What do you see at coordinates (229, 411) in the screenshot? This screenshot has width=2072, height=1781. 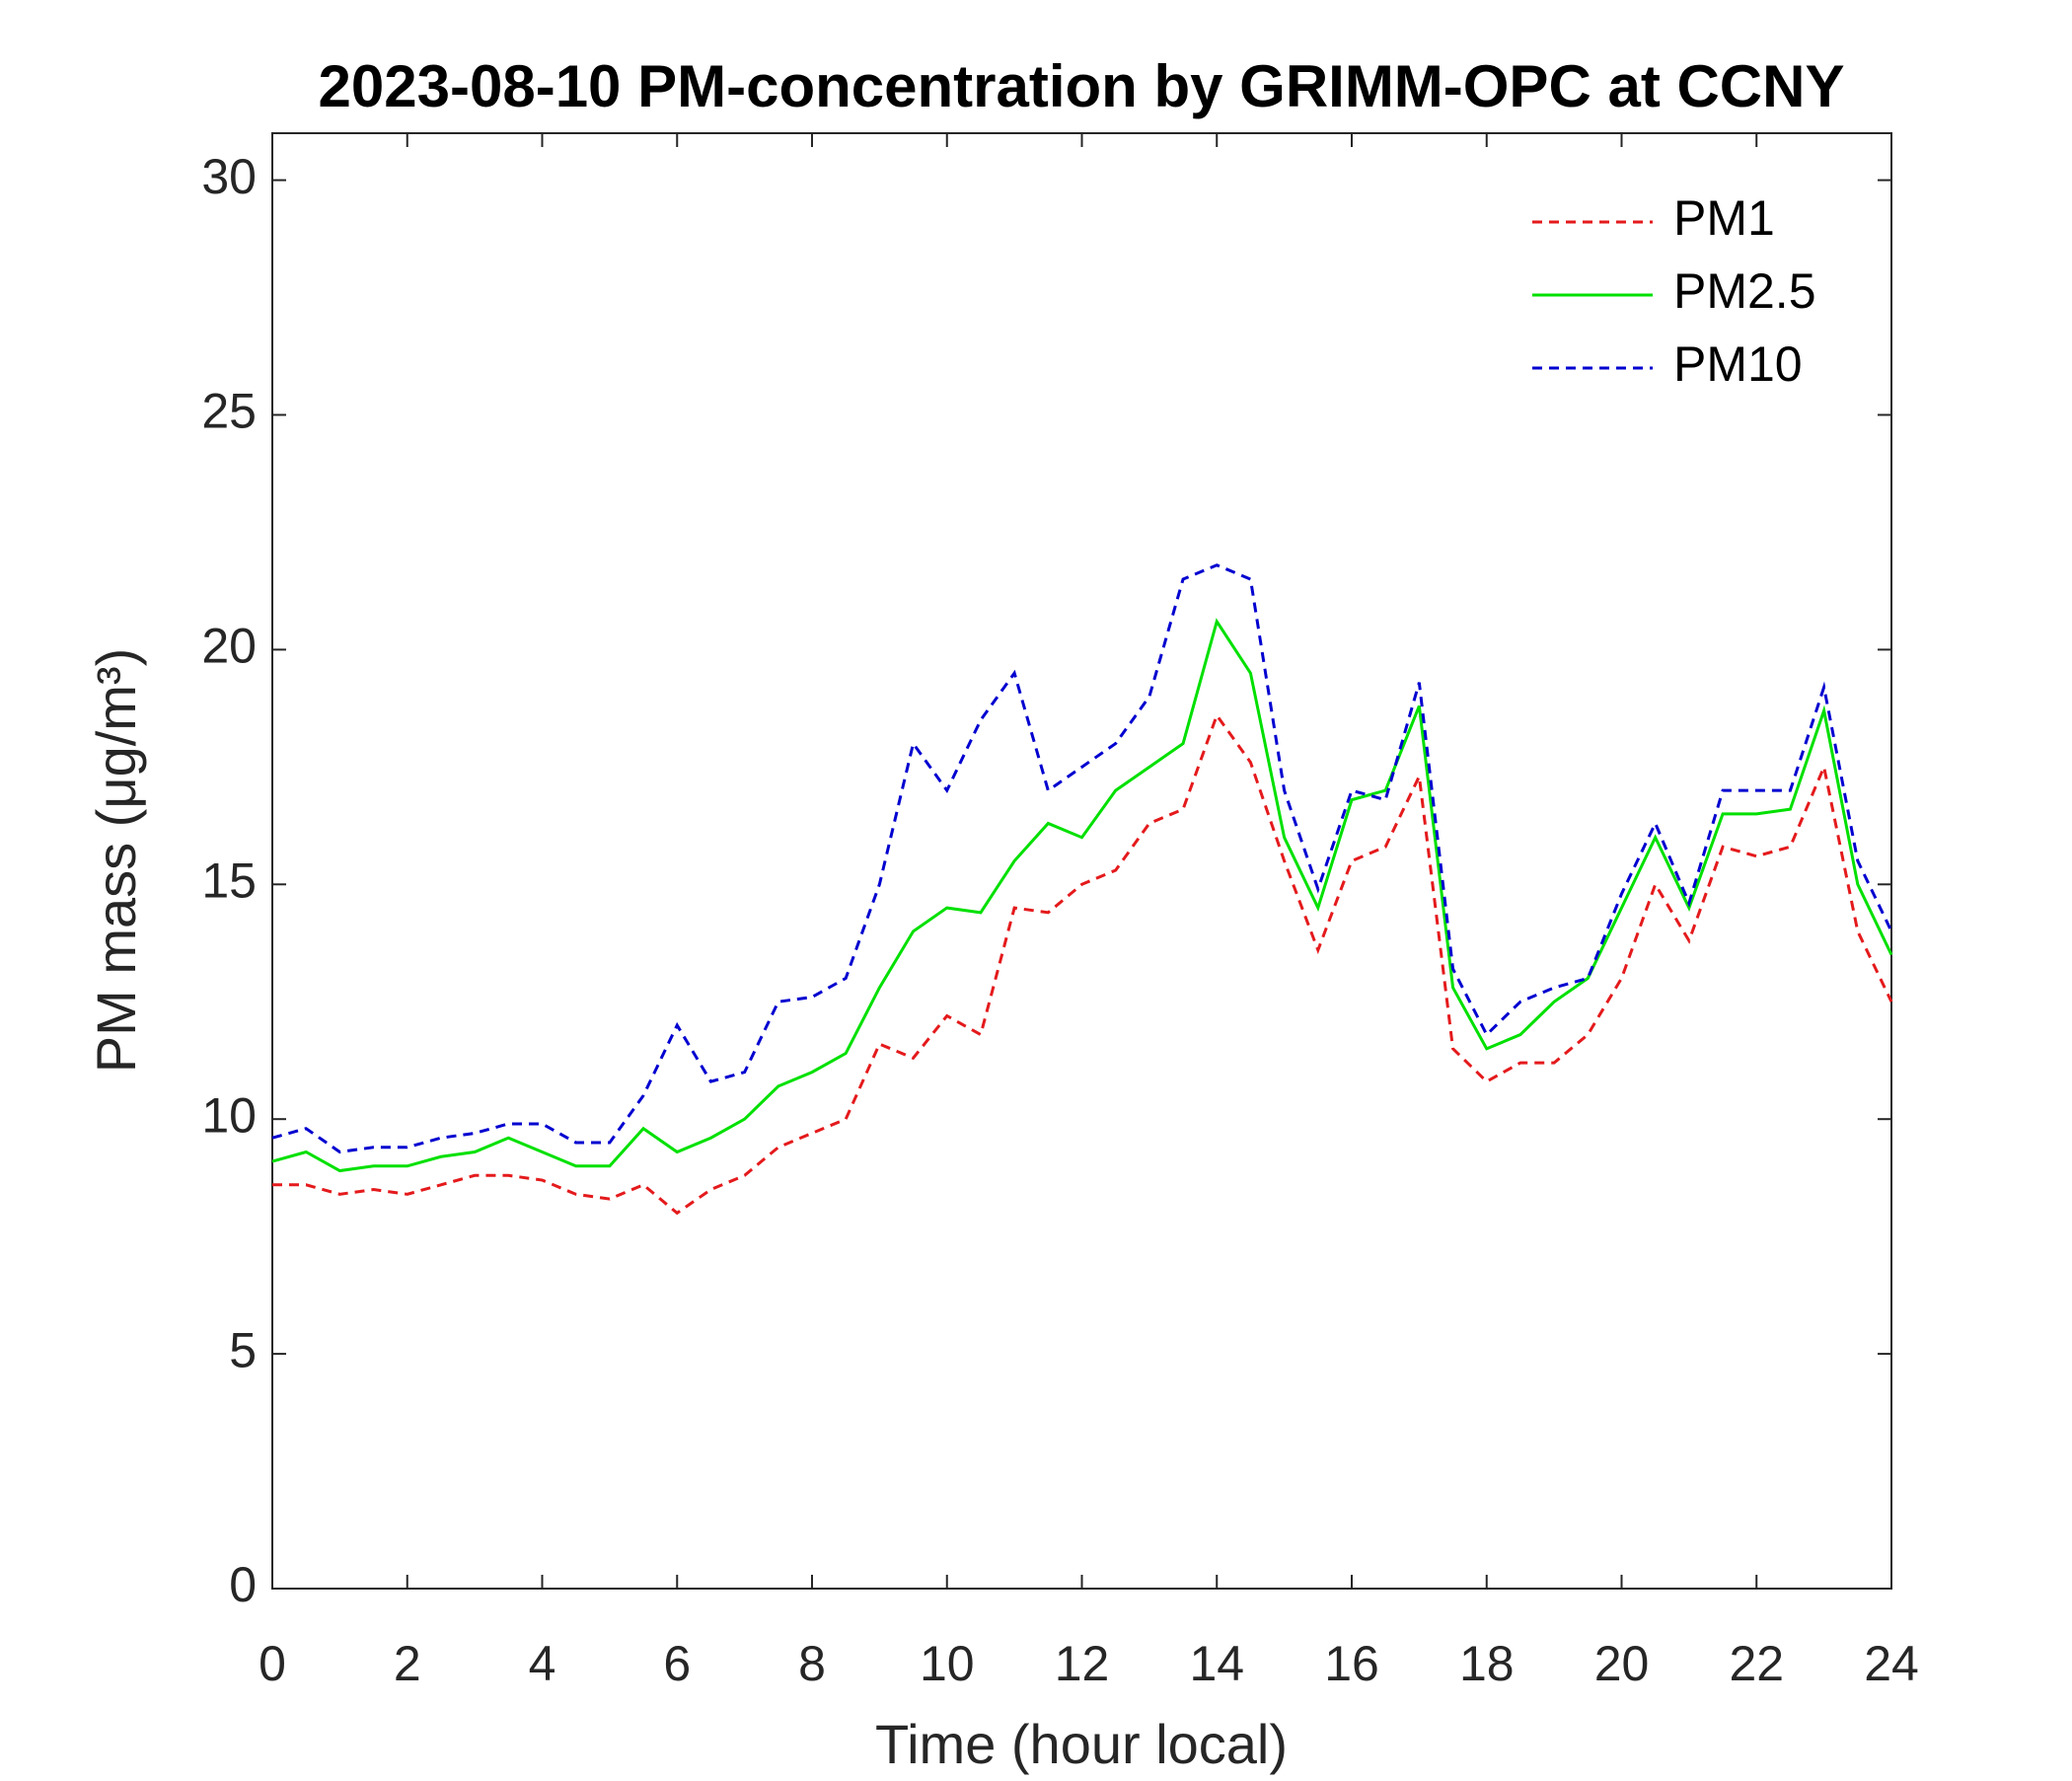 I see `y-tick-label: 25` at bounding box center [229, 411].